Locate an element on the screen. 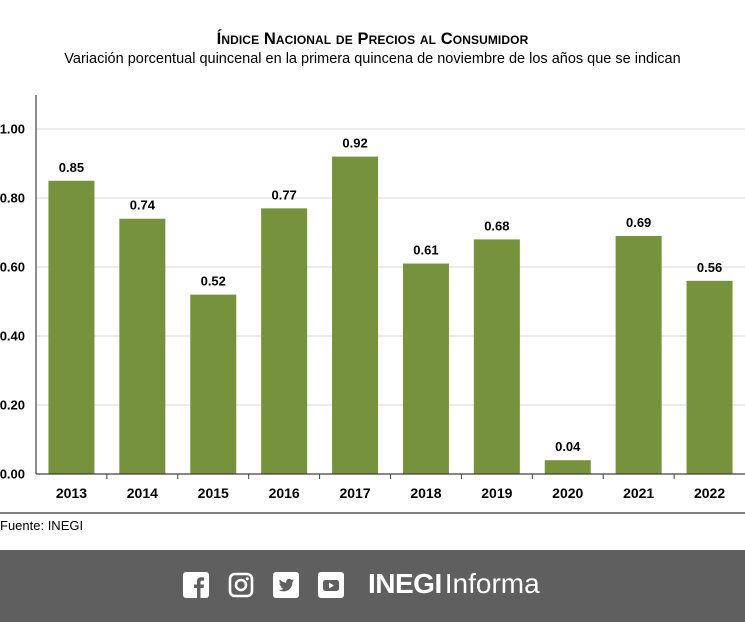  data-label: 0.56 is located at coordinates (709, 267).